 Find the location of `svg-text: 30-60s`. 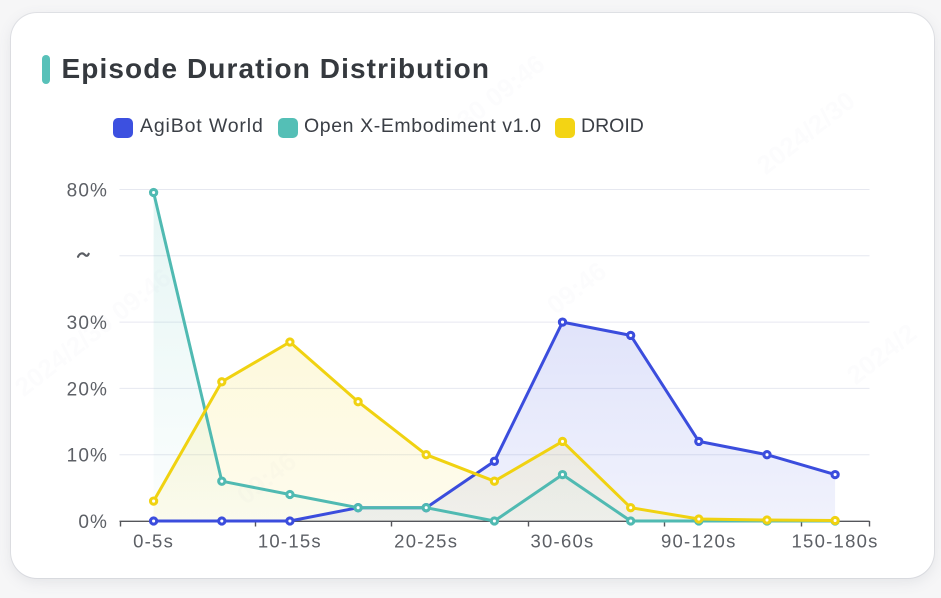

svg-text: 30-60s is located at coordinates (562, 541).